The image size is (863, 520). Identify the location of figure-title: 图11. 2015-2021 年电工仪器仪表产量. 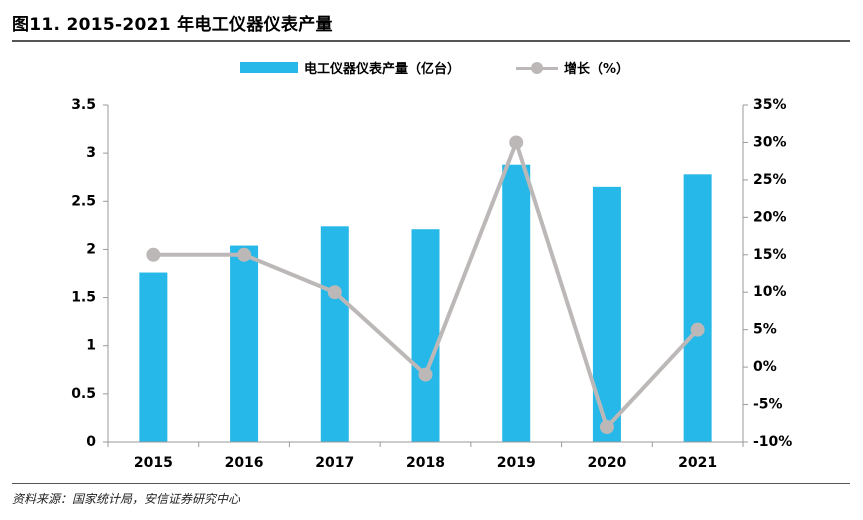
(172, 25).